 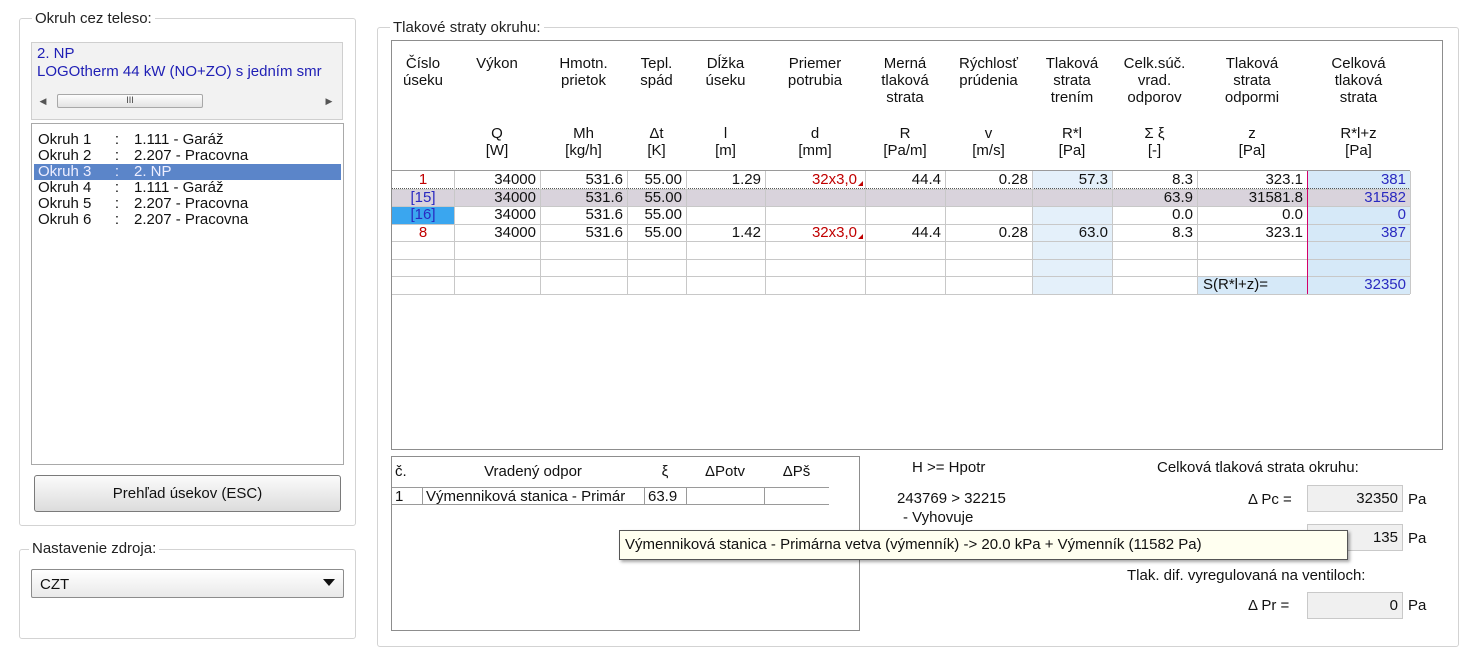 What do you see at coordinates (423, 232) in the screenshot?
I see `table-cell: 8` at bounding box center [423, 232].